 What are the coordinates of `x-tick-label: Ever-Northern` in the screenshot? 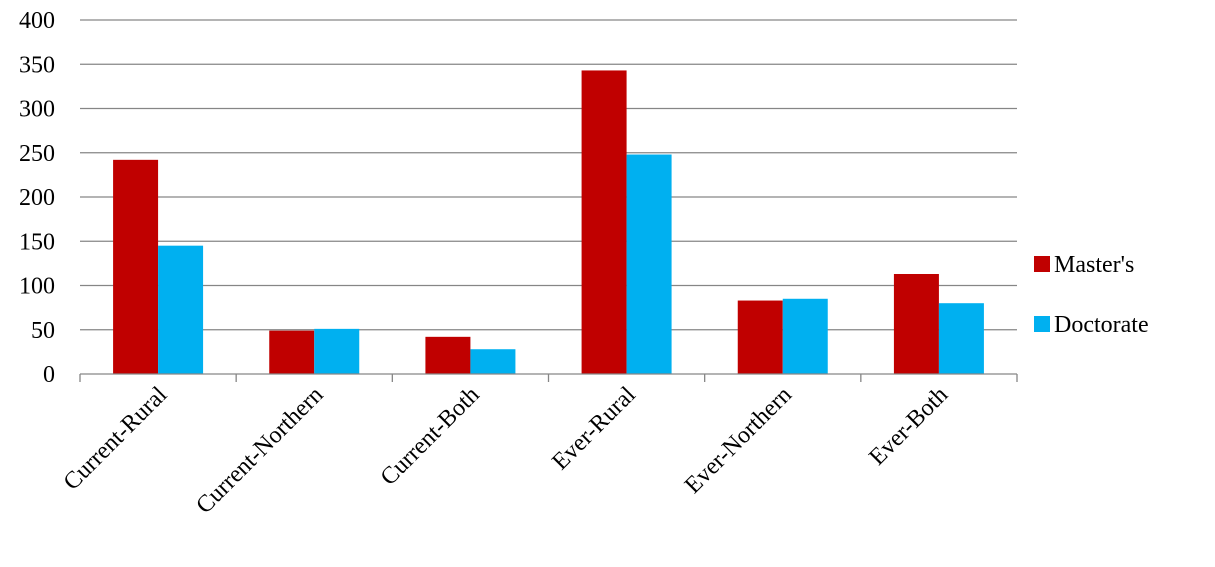 It's located at (738, 440).